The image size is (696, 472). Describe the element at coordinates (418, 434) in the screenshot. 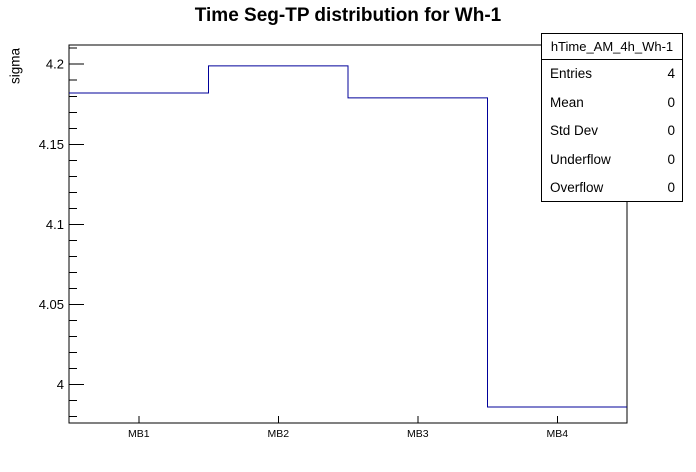

I see `x-tick-label: MB3` at that location.